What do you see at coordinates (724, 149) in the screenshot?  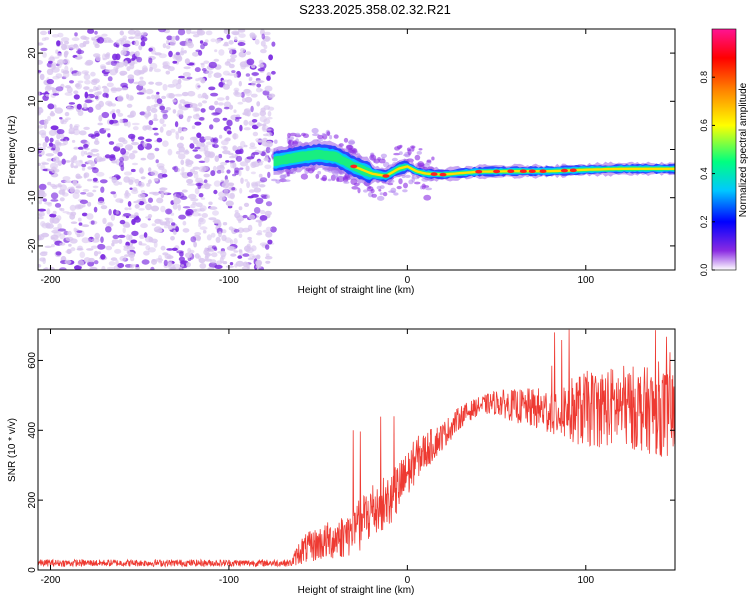 I see `colorbar-gradient` at bounding box center [724, 149].